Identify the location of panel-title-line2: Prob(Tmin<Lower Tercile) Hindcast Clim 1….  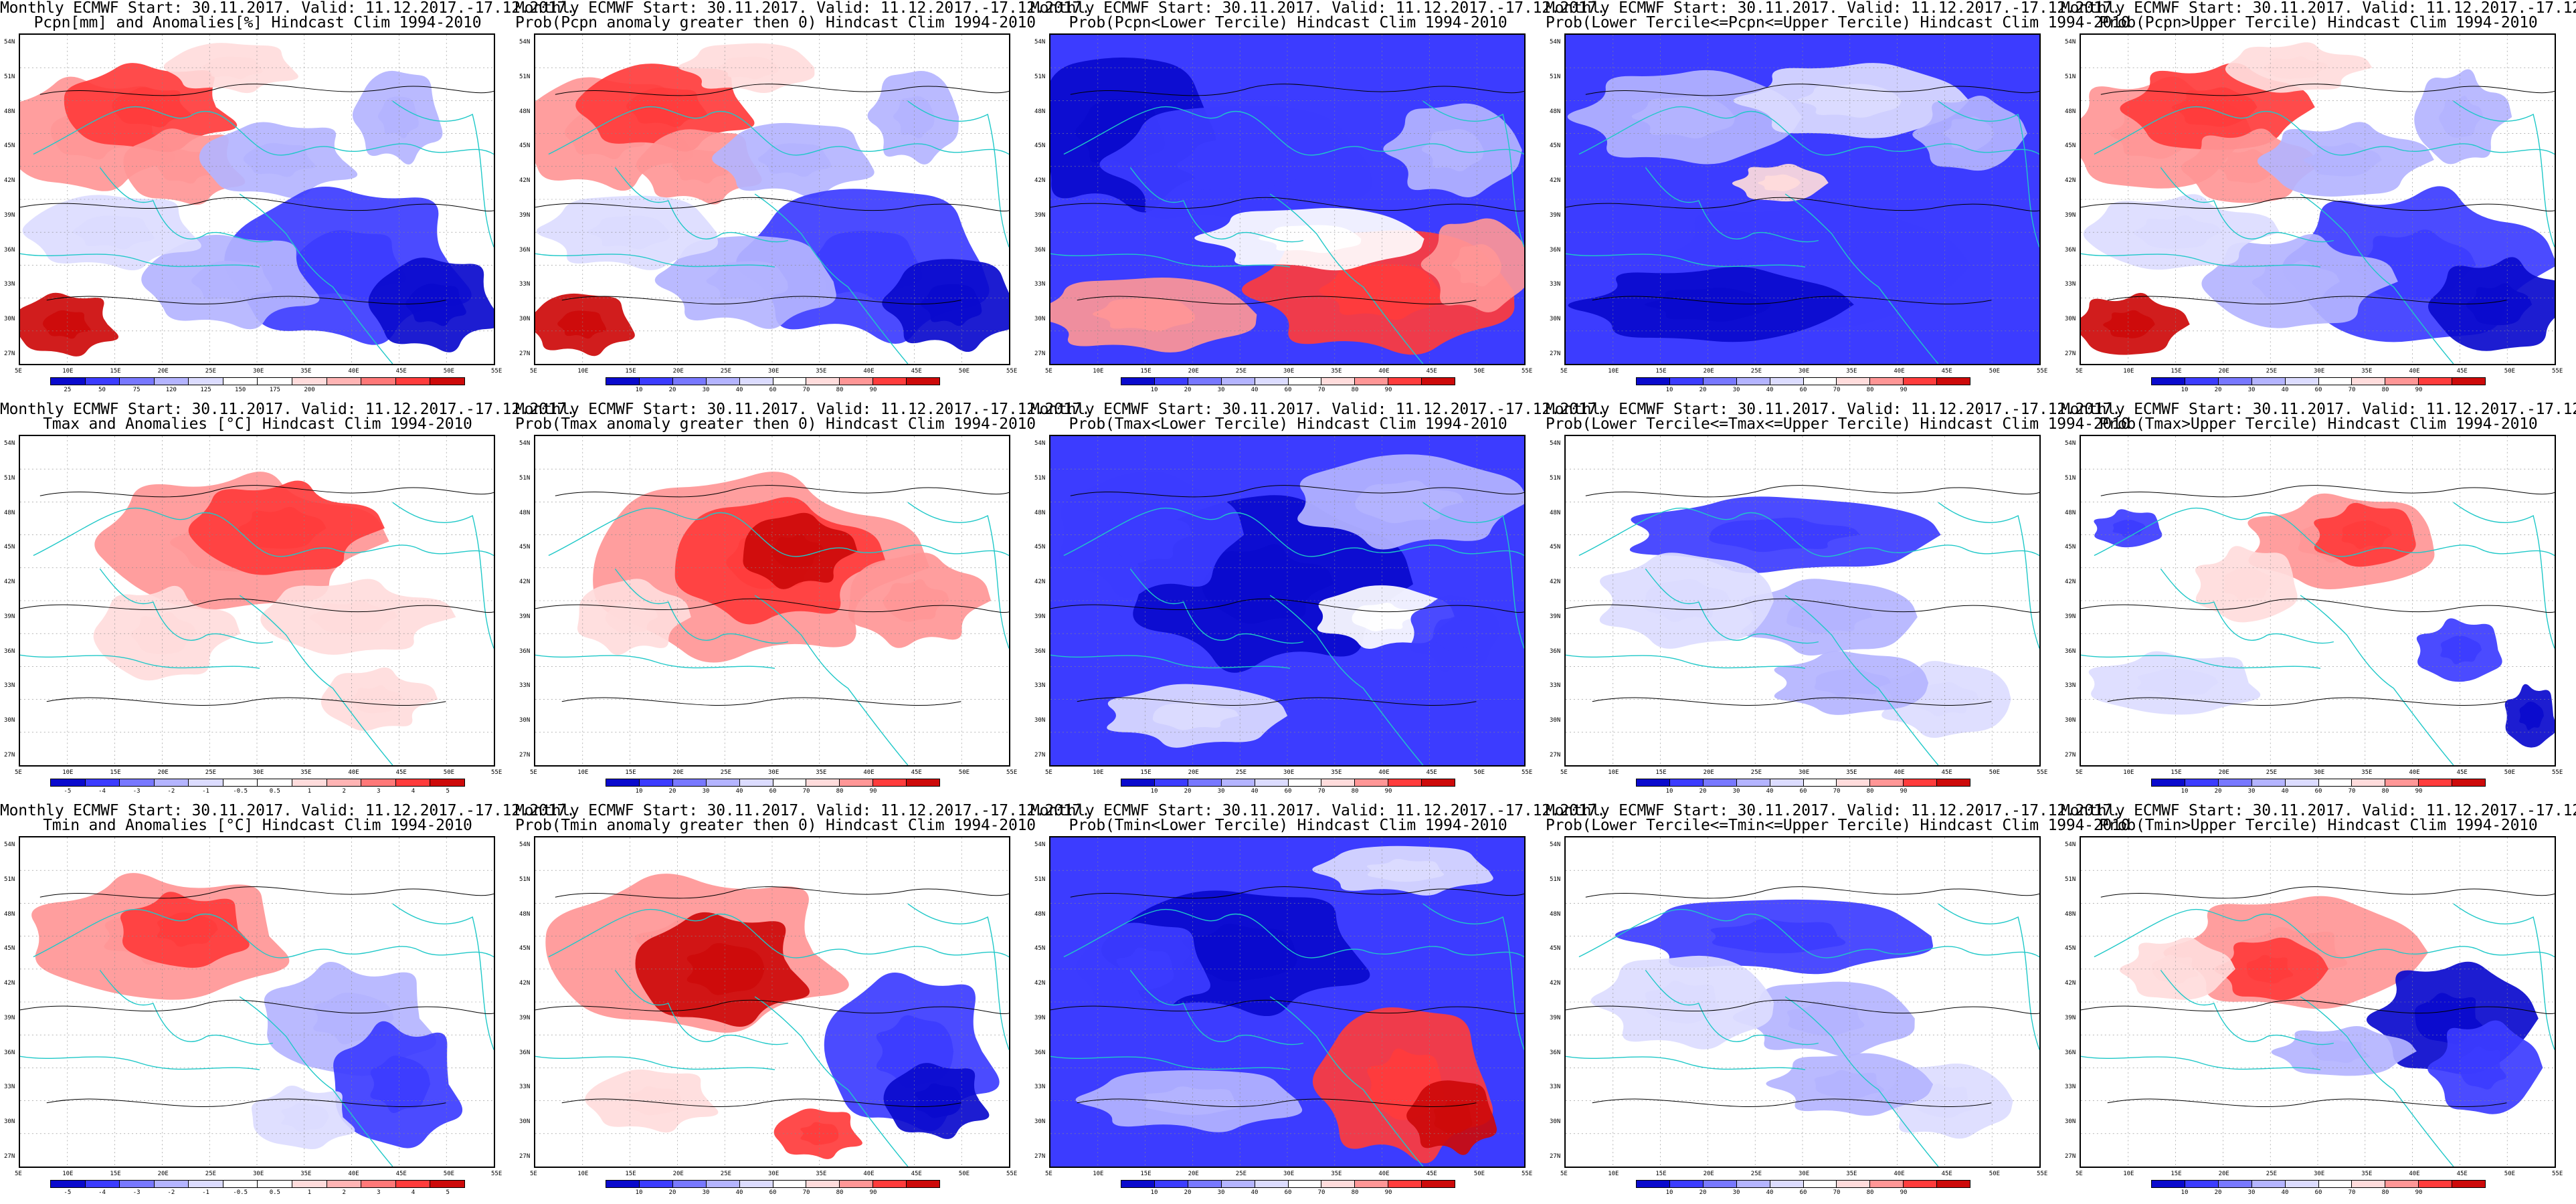
(1288, 825).